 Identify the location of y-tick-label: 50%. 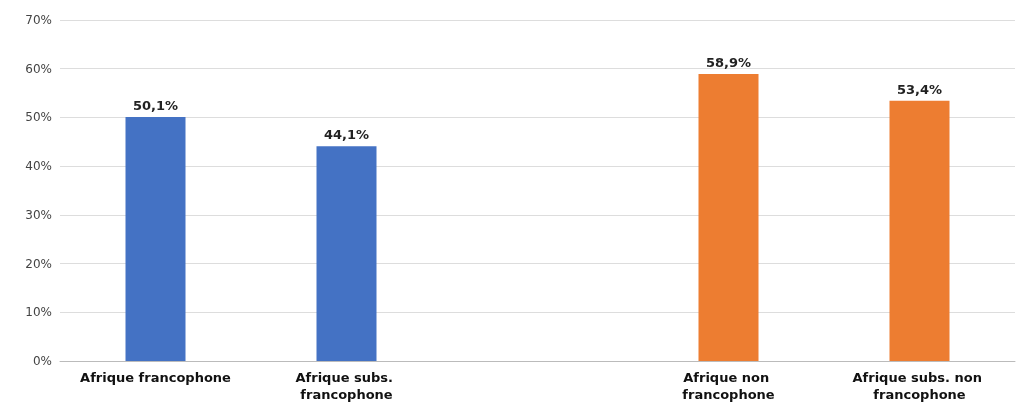
(38, 117).